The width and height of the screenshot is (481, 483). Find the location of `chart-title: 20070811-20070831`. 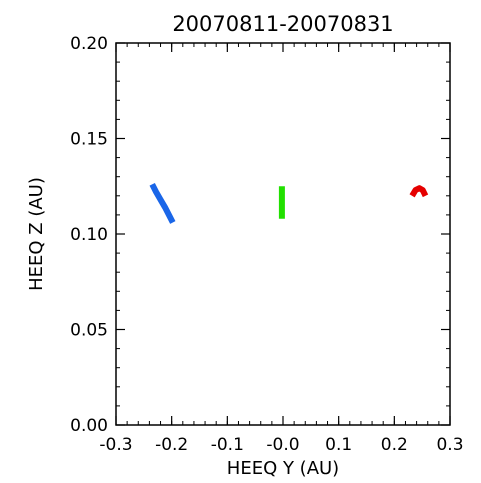

chart-title: 20070811-20070831 is located at coordinates (282, 24).